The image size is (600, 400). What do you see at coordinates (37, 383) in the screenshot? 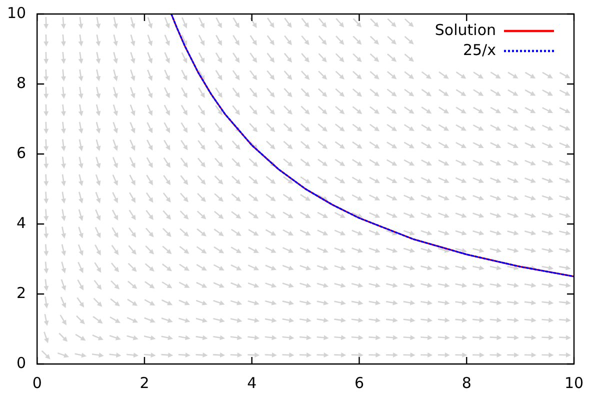
I see `x-tick-label: 0` at bounding box center [37, 383].